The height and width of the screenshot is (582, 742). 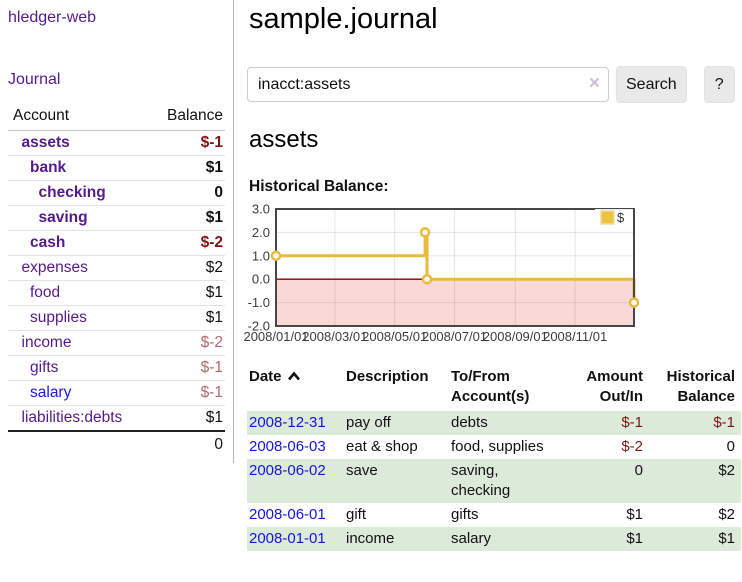 I want to click on brand-link: hledger-web, so click(x=52, y=17).